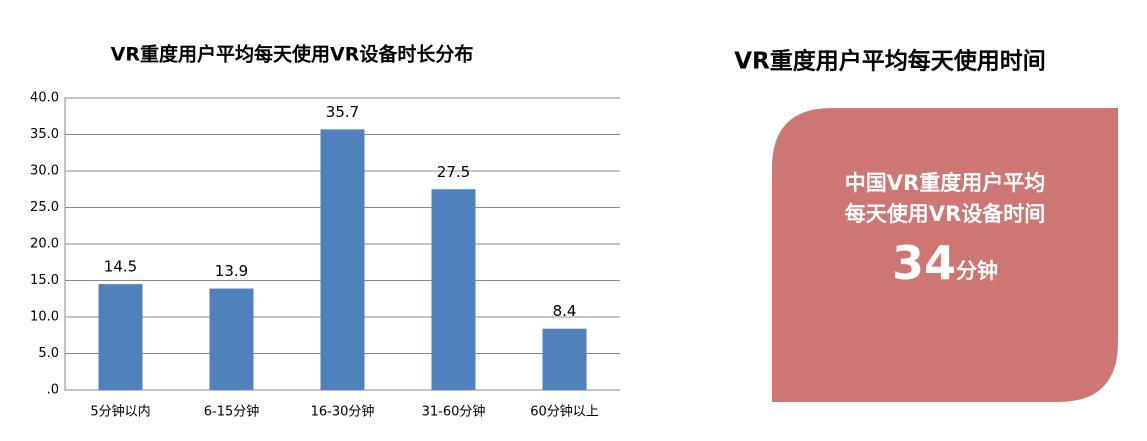  What do you see at coordinates (565, 311) in the screenshot?
I see `value-label: 8.4` at bounding box center [565, 311].